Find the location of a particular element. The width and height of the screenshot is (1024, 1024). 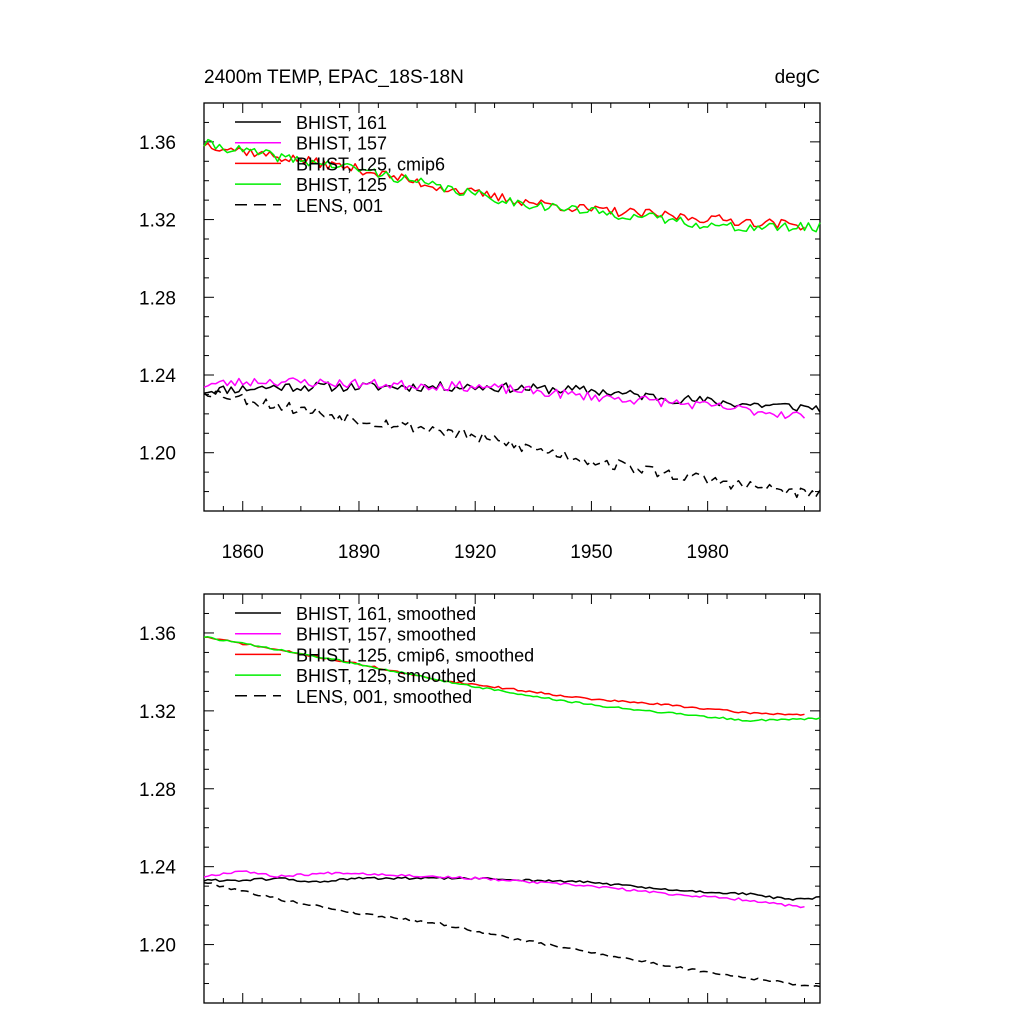

x-tick-label: 1860 is located at coordinates (243, 552).